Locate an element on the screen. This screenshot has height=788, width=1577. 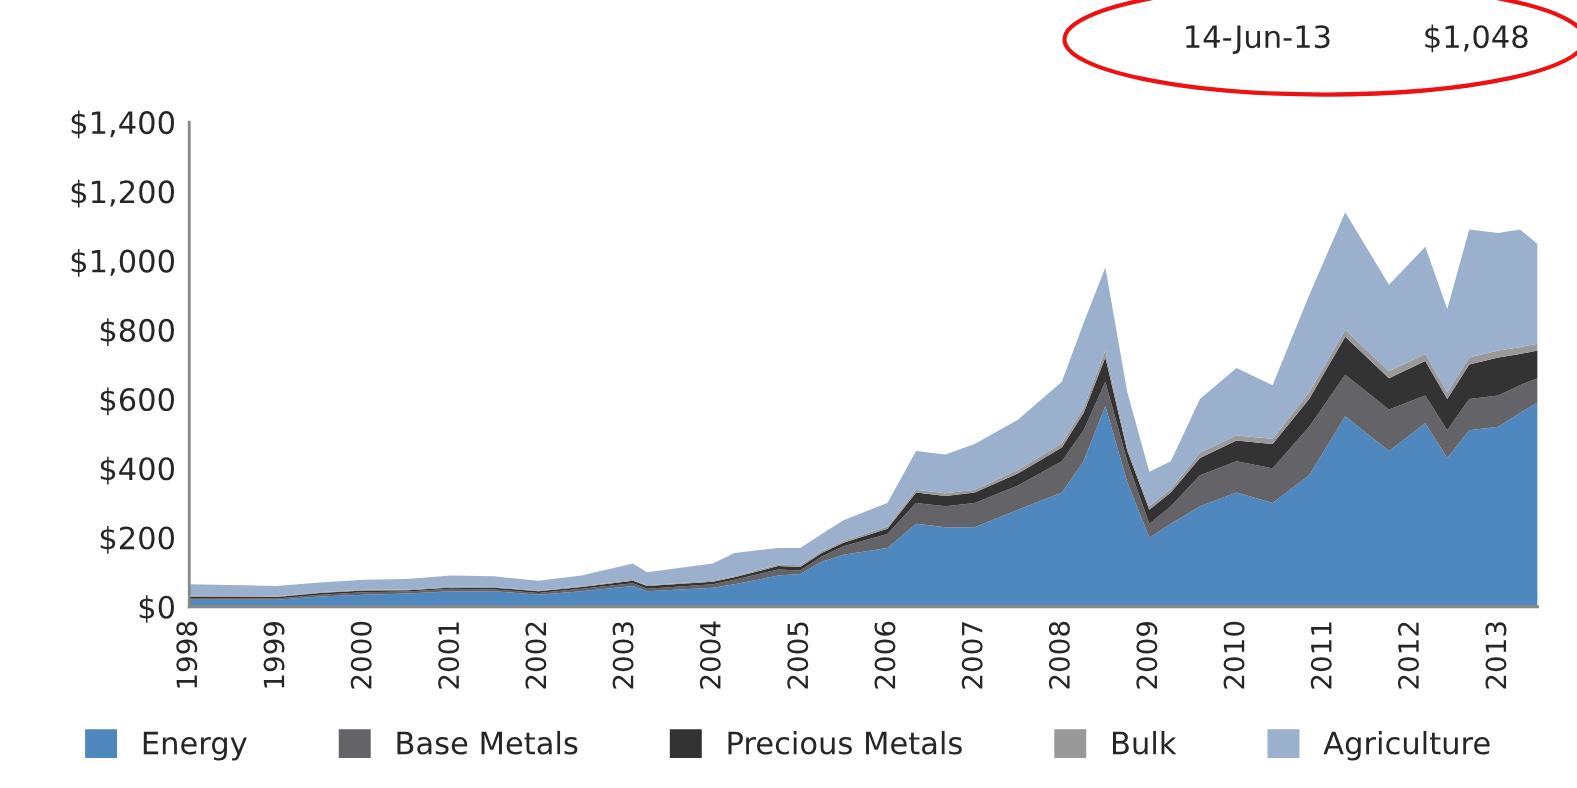
x-tick-label: 2012 is located at coordinates (1408, 655).